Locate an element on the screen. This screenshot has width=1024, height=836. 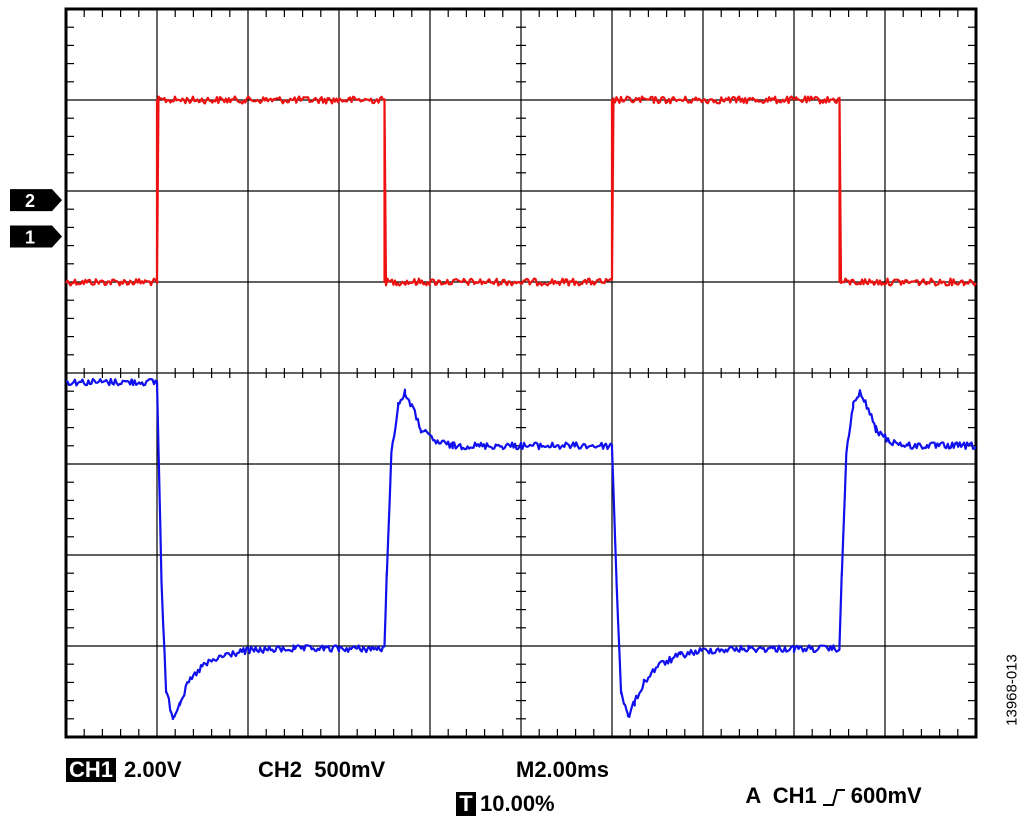
trigger-level: 600mV is located at coordinates (886, 795).